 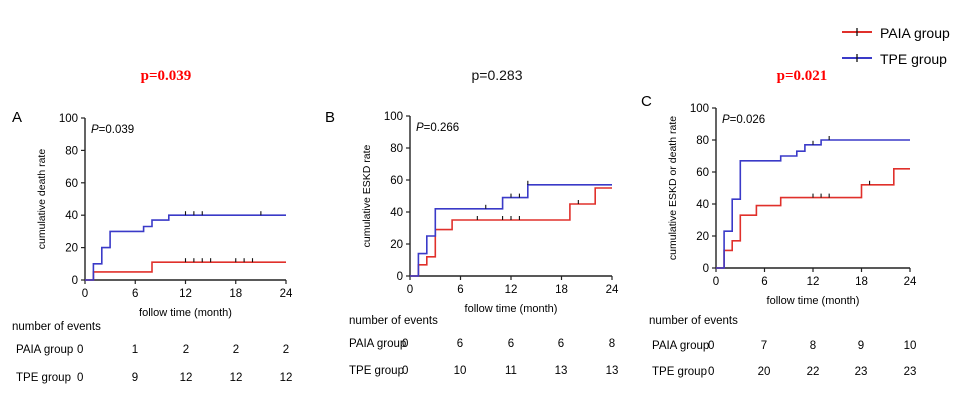 What do you see at coordinates (166, 76) in the screenshot?
I see `header-pvalue-a: p=0.039` at bounding box center [166, 76].